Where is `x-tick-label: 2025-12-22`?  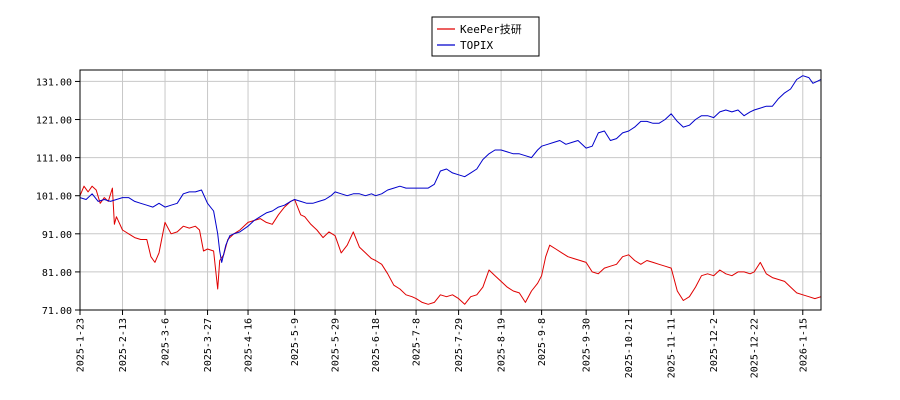 x-tick-label: 2025-12-22 is located at coordinates (755, 348).